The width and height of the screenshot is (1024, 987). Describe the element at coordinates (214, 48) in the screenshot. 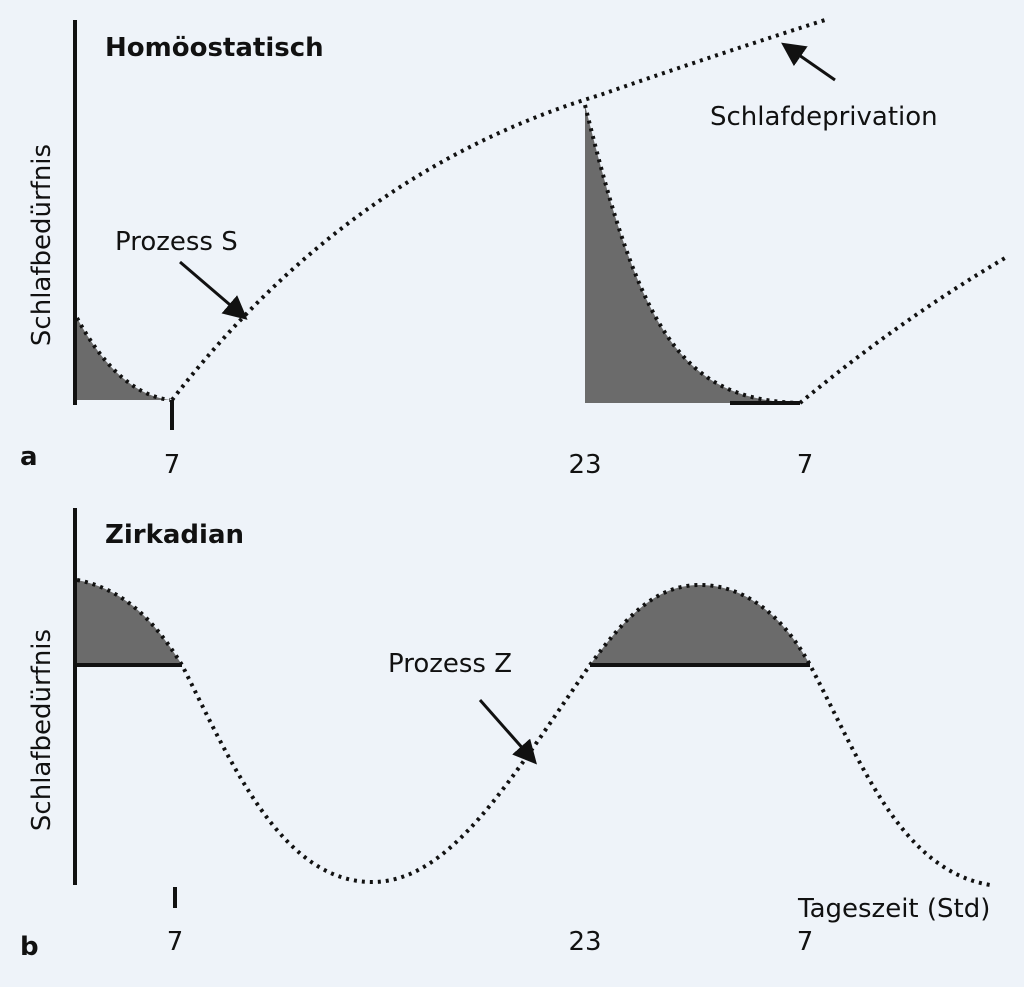

I see `title: Homöostatisch` at that location.